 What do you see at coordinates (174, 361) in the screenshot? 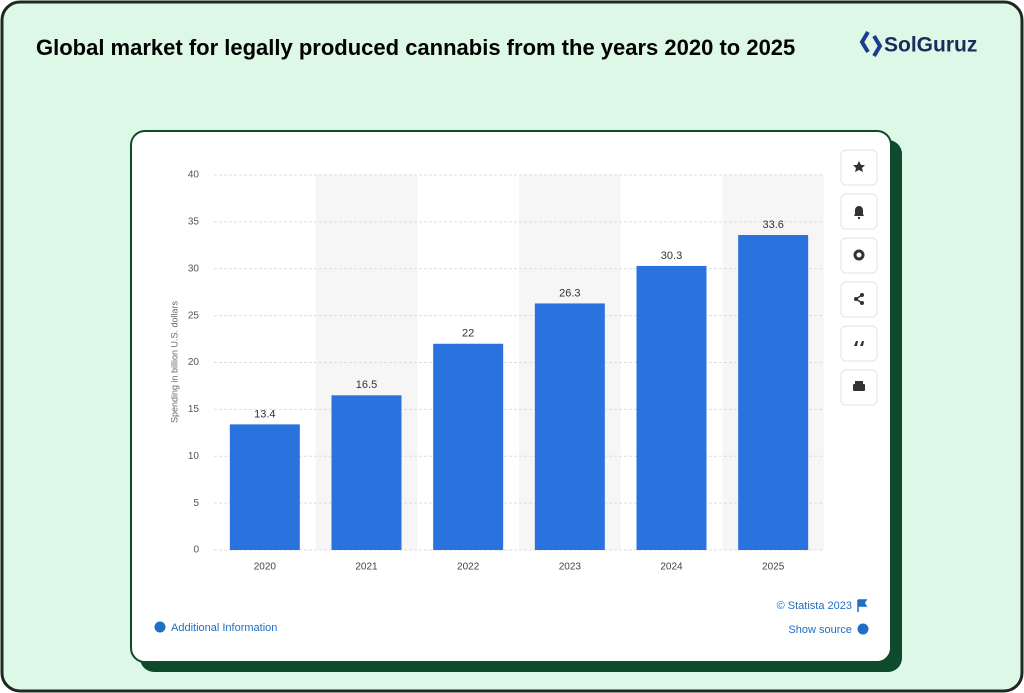
I see `y-axis-label: Spending in billion U.S. dollars` at bounding box center [174, 361].